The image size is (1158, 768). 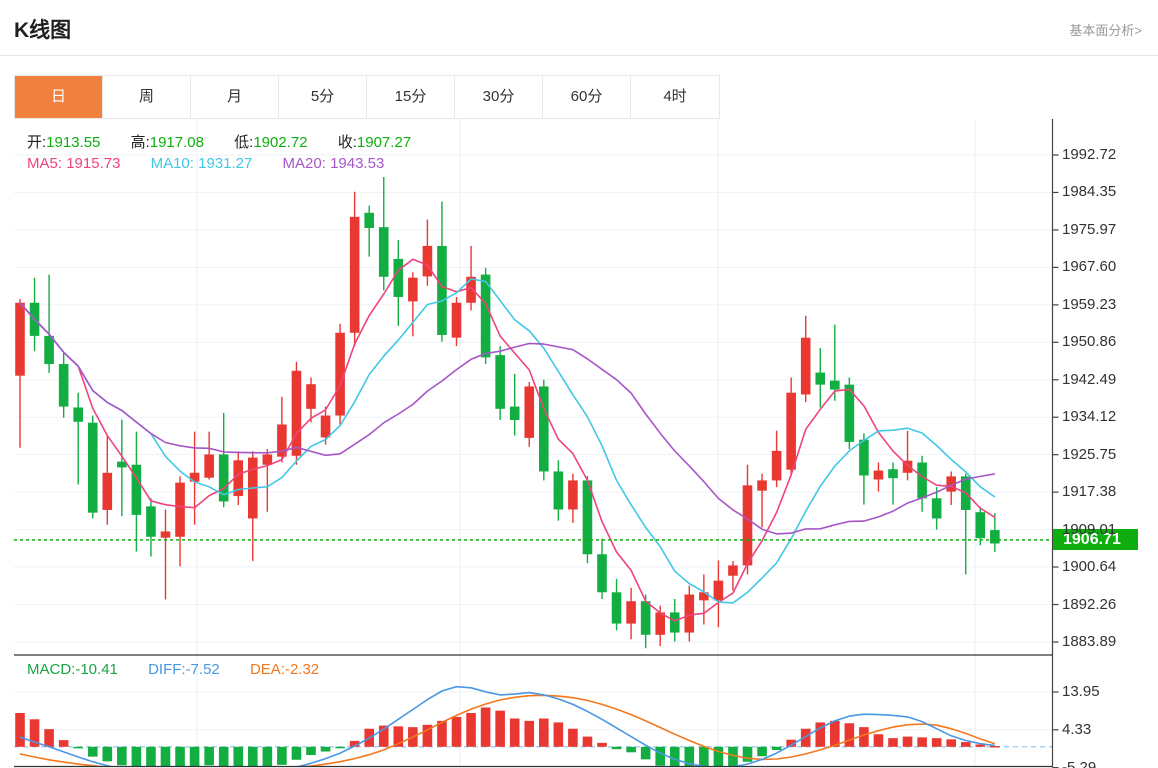 I want to click on fundamental-analysis-link: 基本面分析>, so click(x=1105, y=30).